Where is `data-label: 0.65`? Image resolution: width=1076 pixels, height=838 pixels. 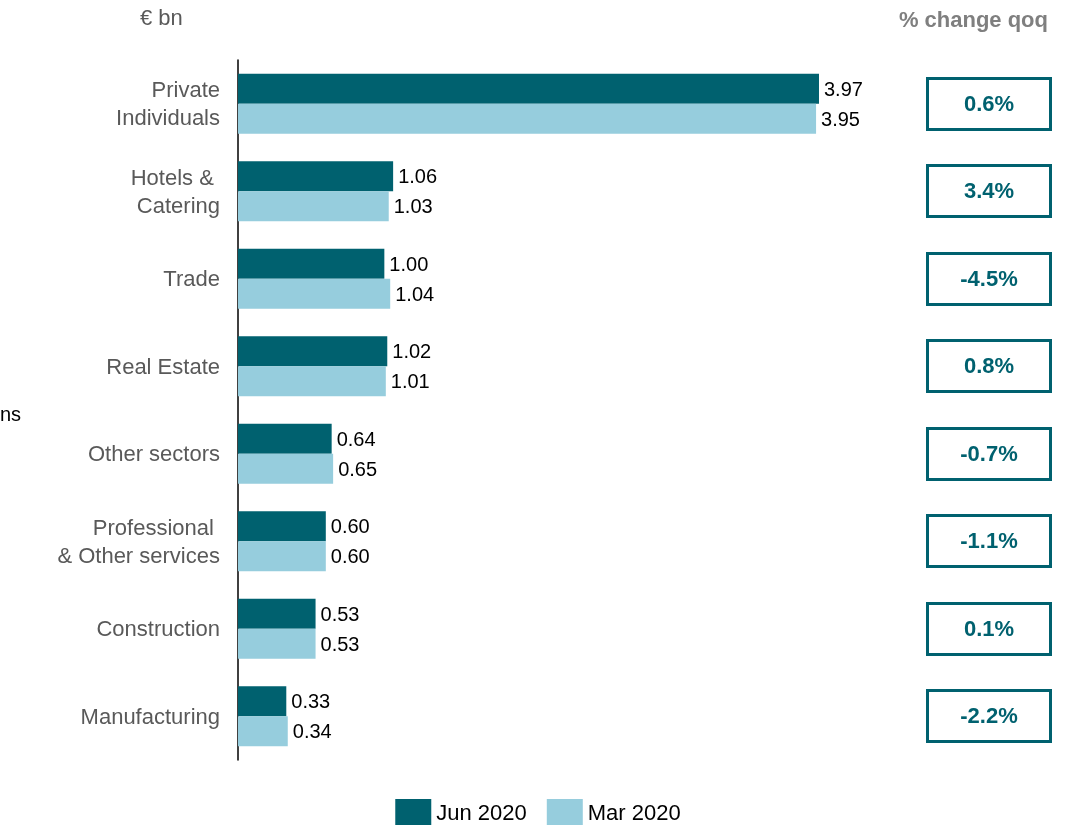 data-label: 0.65 is located at coordinates (358, 468).